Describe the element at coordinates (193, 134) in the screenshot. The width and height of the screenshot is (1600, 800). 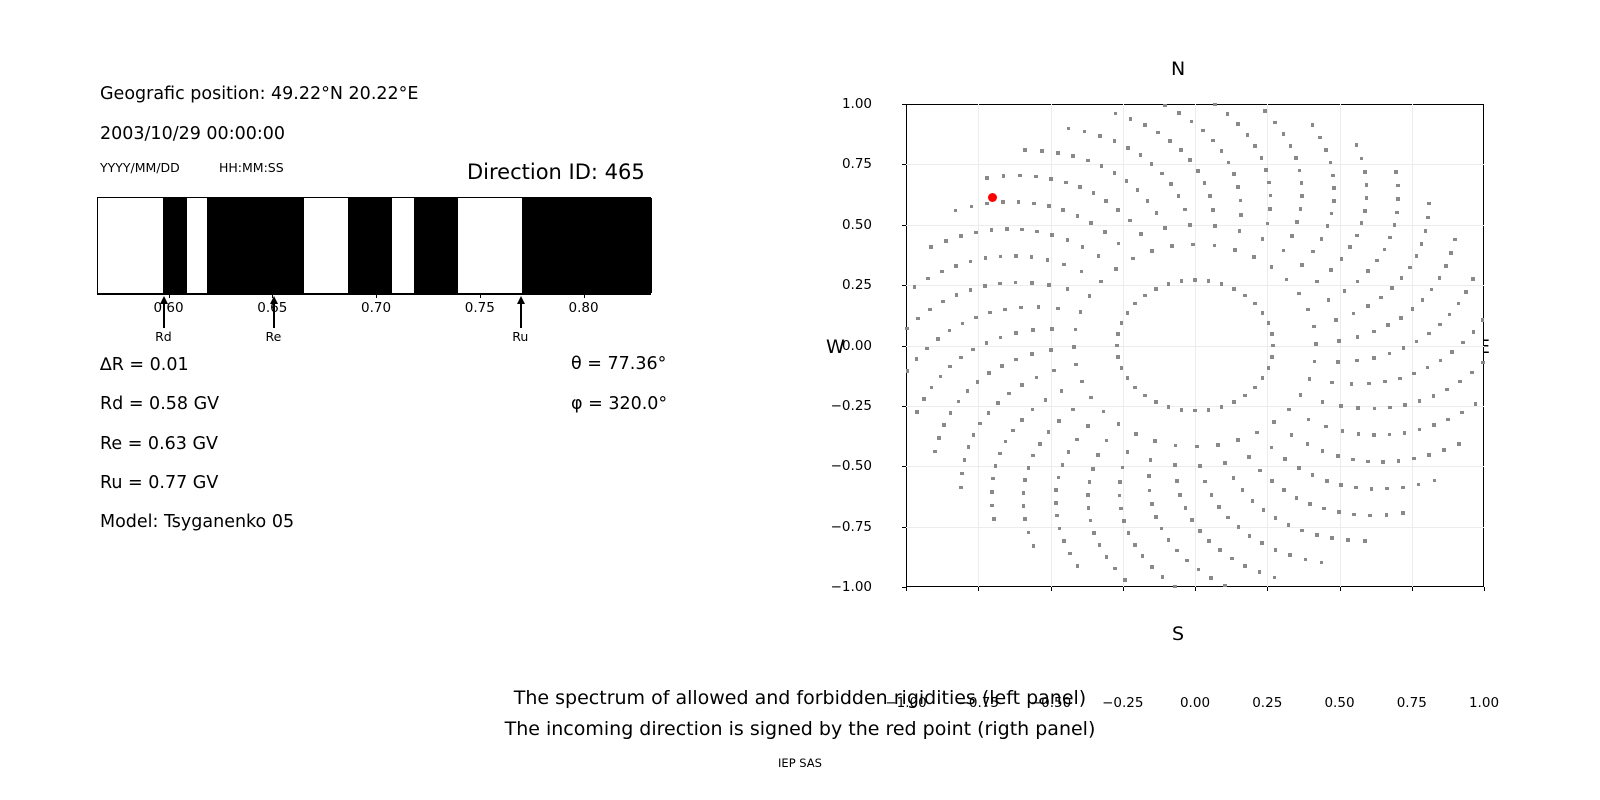
I see `datetime-label: 2003/10/29 00:00:00` at that location.